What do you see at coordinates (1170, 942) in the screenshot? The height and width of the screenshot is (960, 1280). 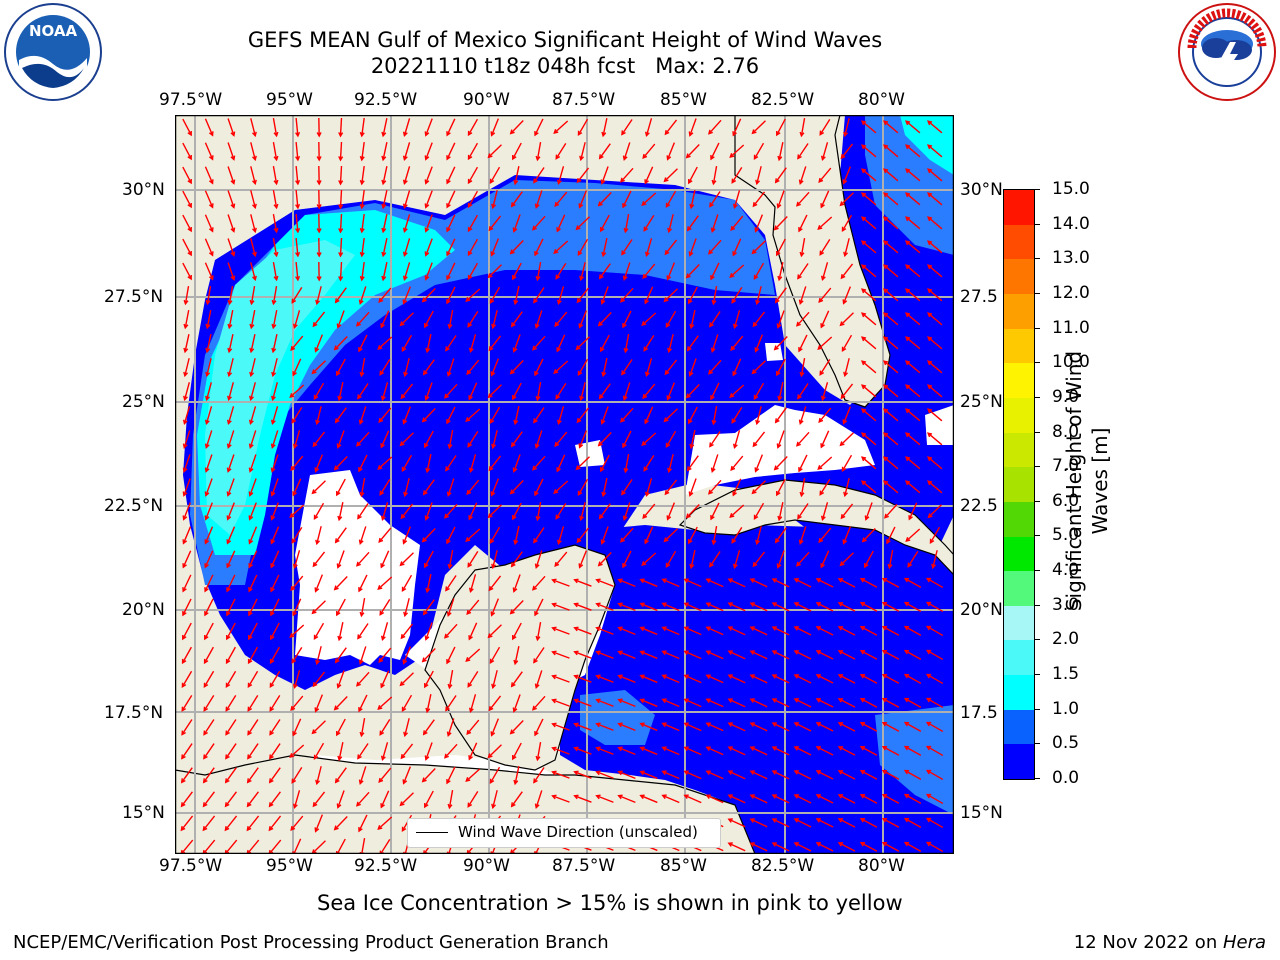 I see `footer-date: 12 Nov 2022 on Hera` at bounding box center [1170, 942].